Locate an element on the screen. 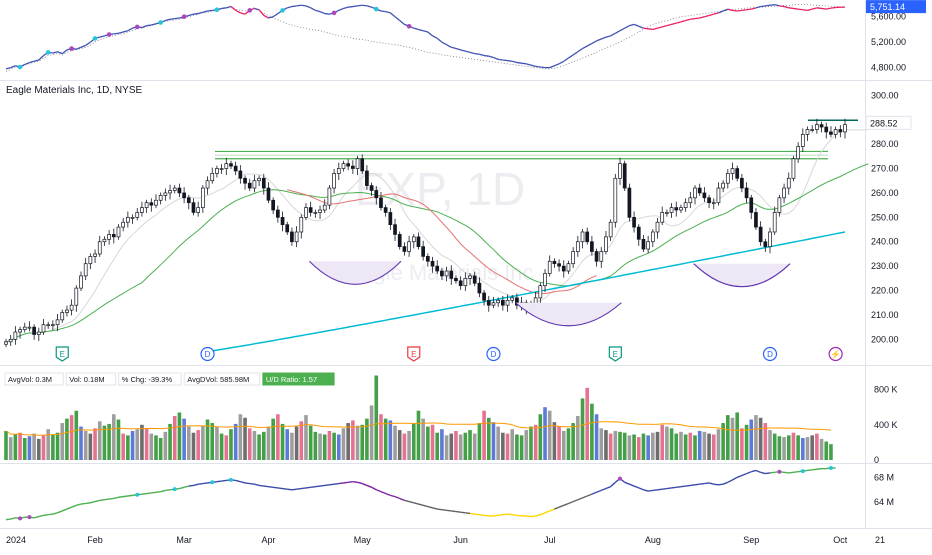 The width and height of the screenshot is (932, 555). price-axis-tick: 280.00 is located at coordinates (885, 144).